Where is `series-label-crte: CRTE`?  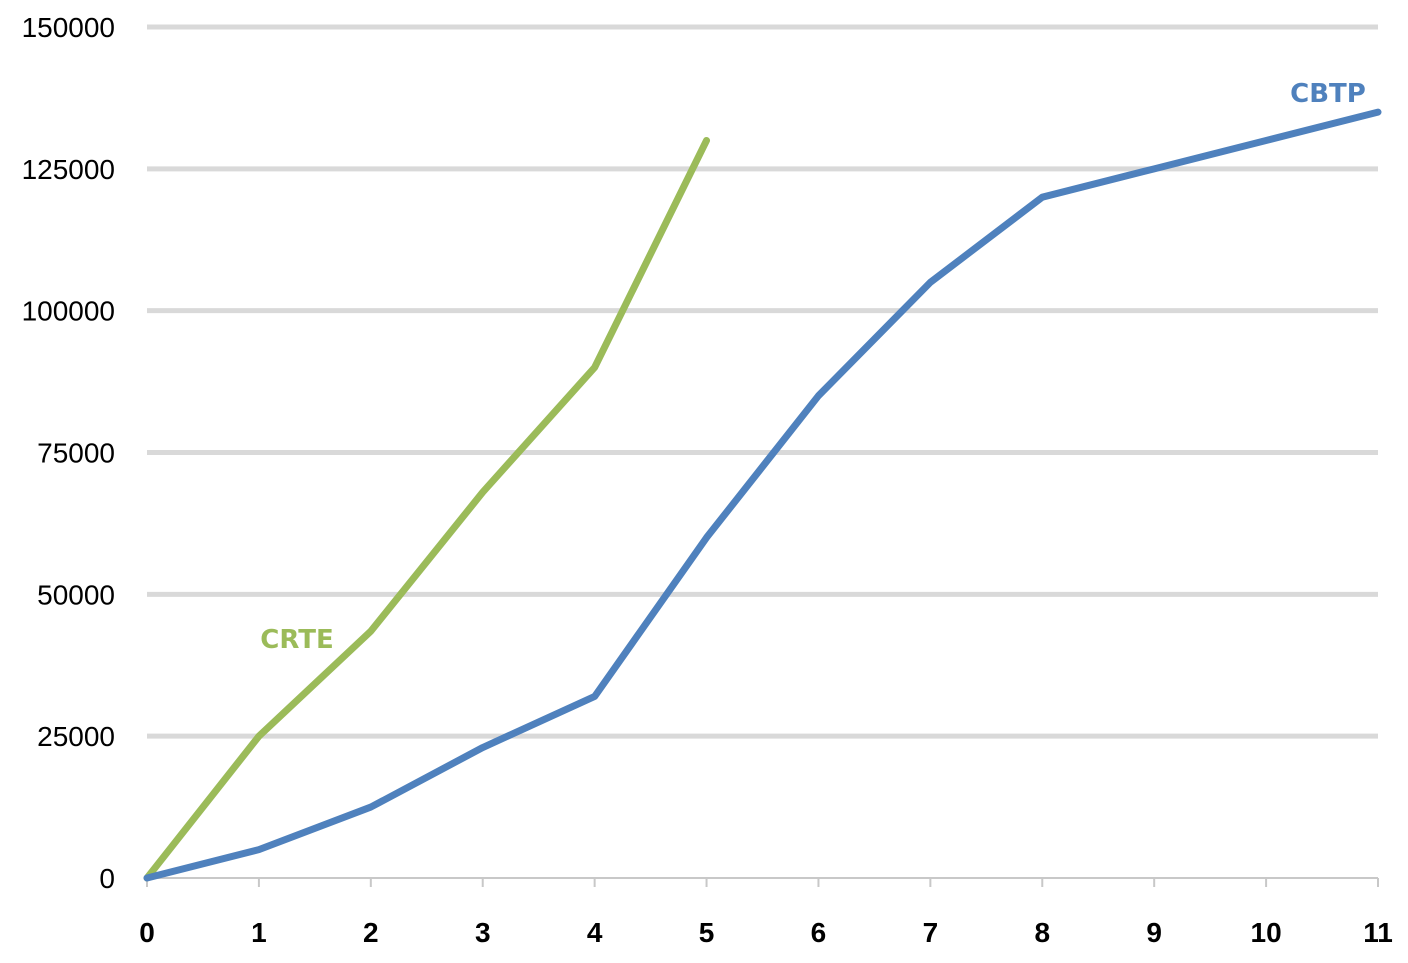 series-label-crte: CRTE is located at coordinates (296, 640).